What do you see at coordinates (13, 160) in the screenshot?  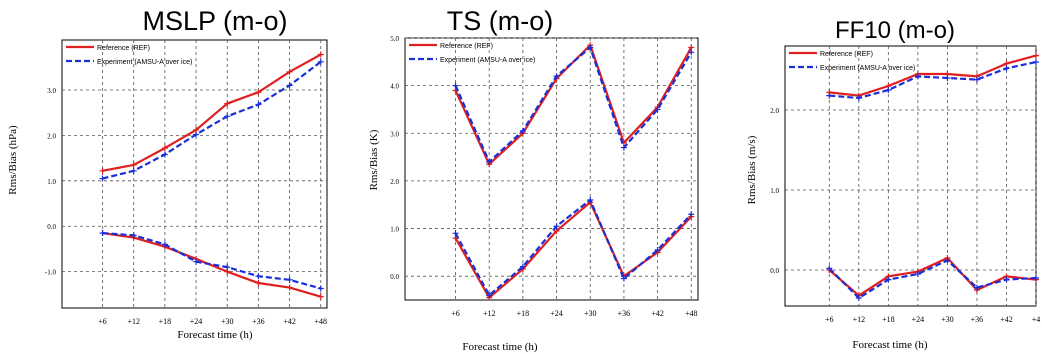 I see `chart-1-ylabel: Rms/Bias (hPa)` at bounding box center [13, 160].